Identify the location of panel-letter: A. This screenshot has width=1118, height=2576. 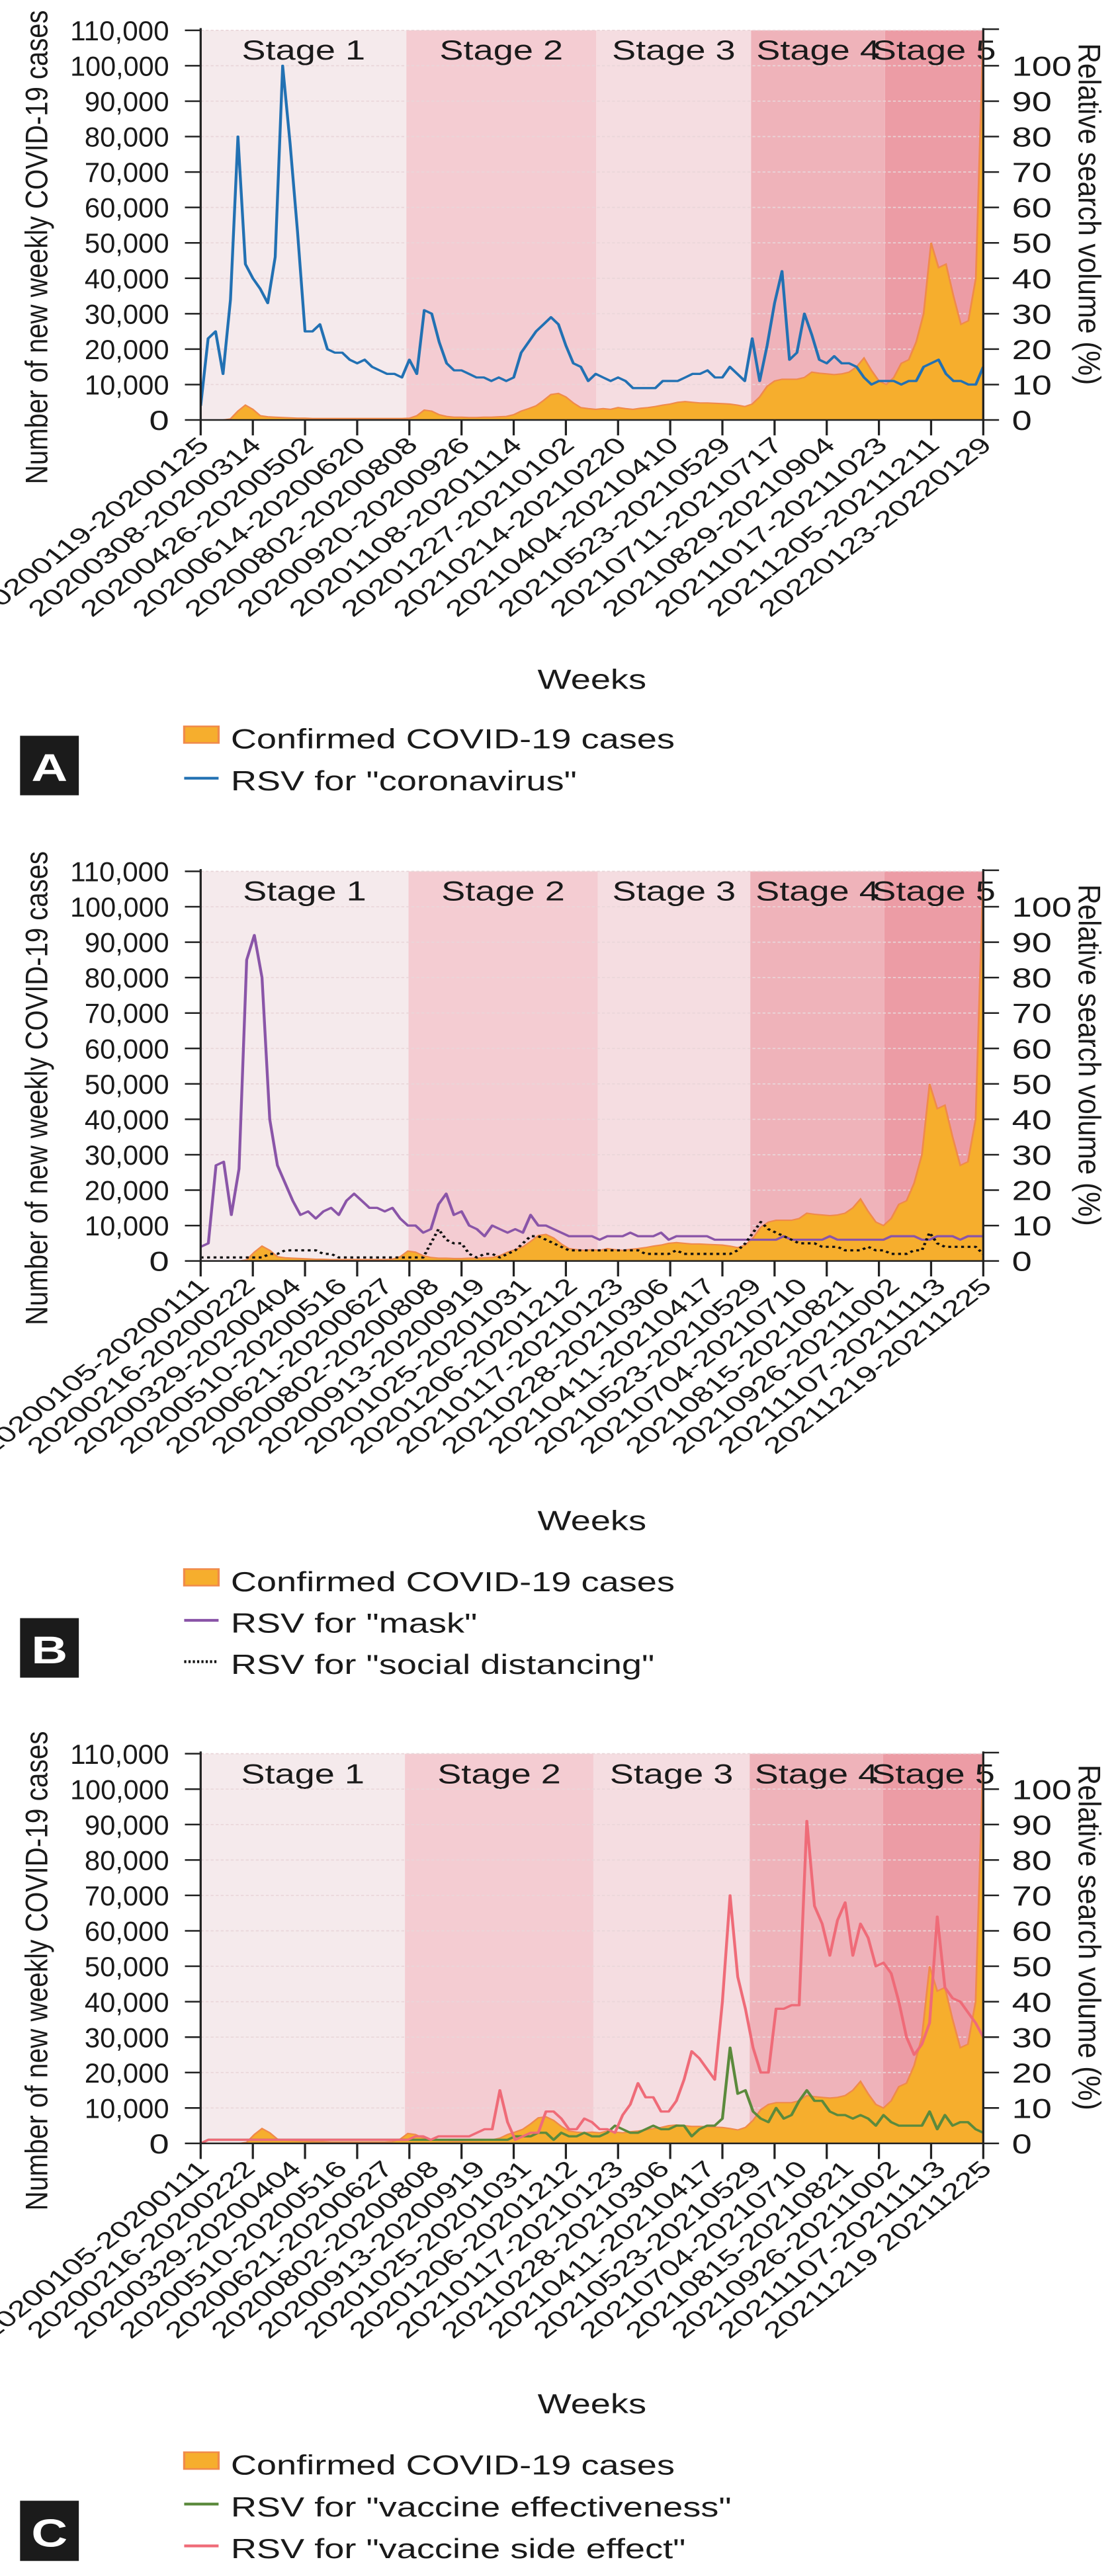
(49, 768).